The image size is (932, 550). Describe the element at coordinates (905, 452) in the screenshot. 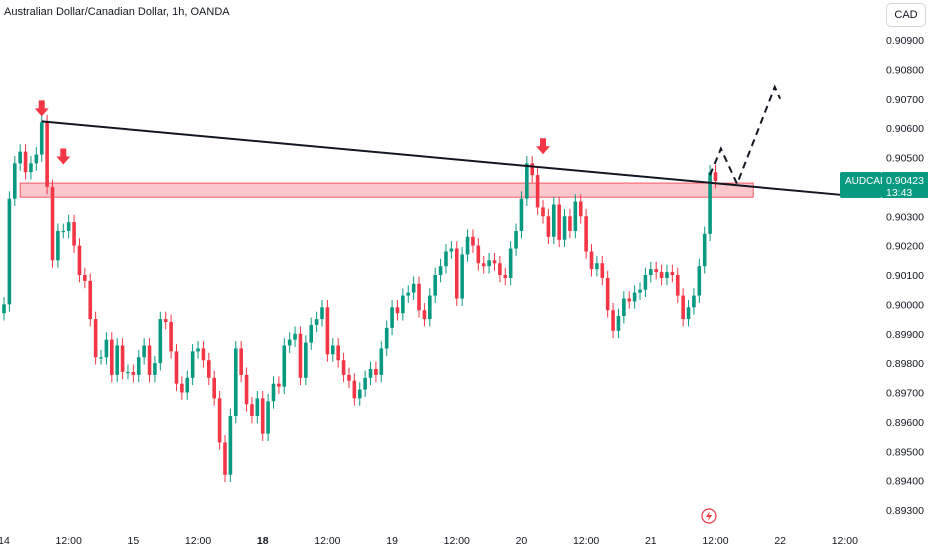

I see `y-tick-label: 0.89500` at that location.